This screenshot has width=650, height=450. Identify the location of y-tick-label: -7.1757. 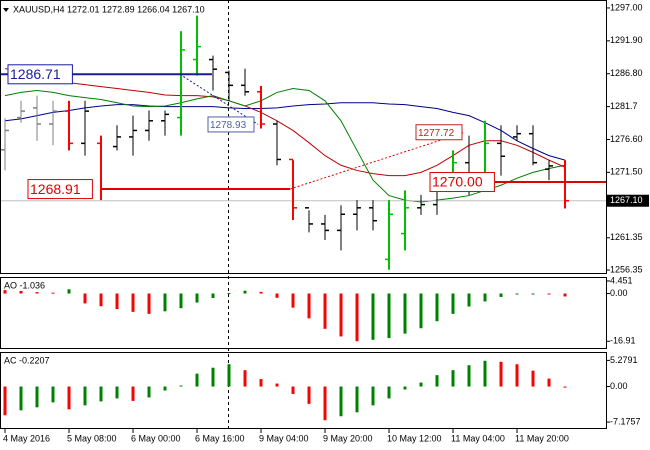
(625, 421).